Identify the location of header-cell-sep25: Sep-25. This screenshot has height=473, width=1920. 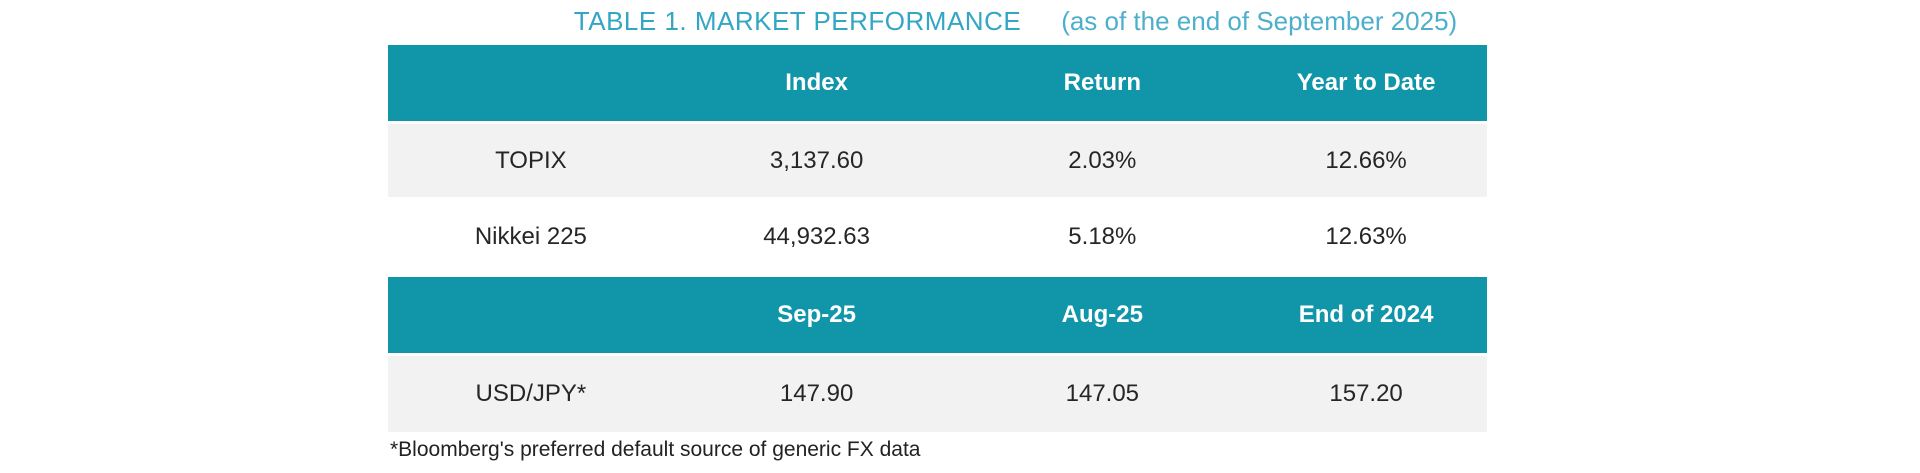
(816, 314).